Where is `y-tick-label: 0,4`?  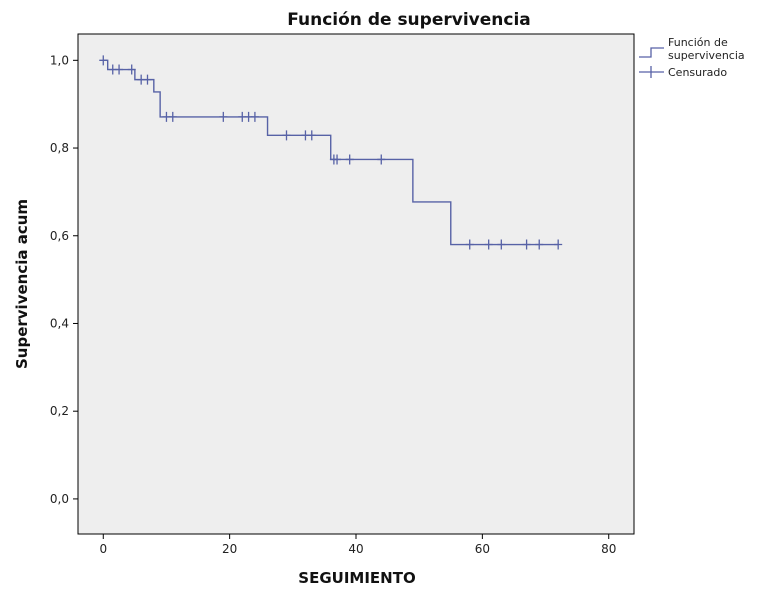 y-tick-label: 0,4 is located at coordinates (59, 323).